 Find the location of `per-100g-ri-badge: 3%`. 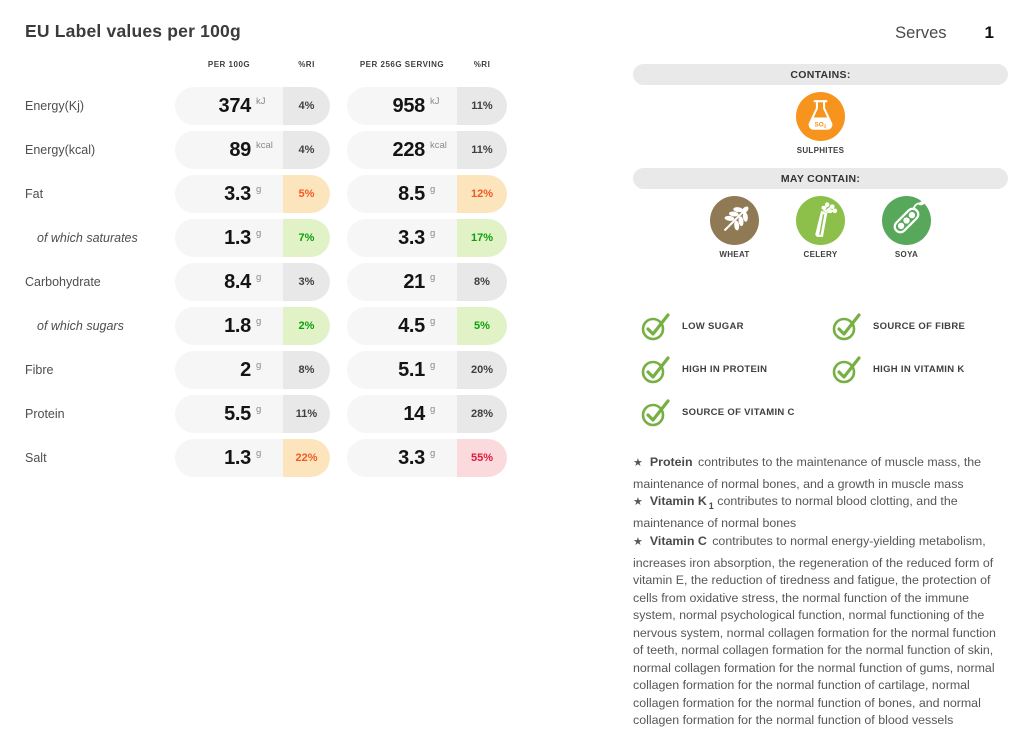

per-100g-ri-badge: 3% is located at coordinates (306, 282).